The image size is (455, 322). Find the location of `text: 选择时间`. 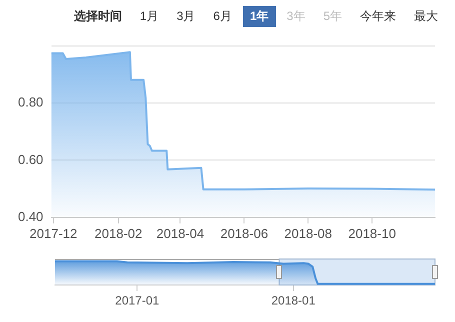

text: 选择时间 is located at coordinates (97, 16).